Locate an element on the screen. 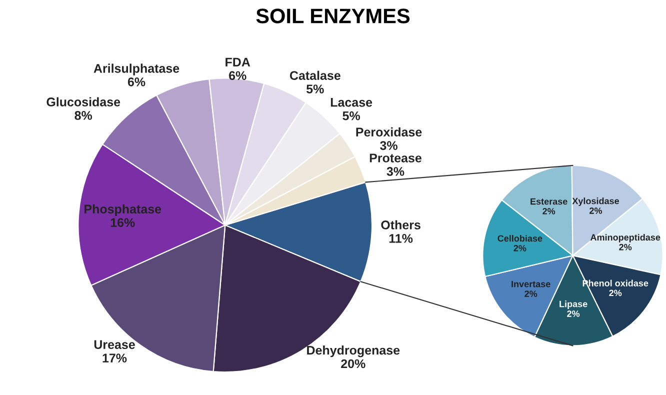 The image size is (666, 395). slice-label: Glucosidase is located at coordinates (83, 101).